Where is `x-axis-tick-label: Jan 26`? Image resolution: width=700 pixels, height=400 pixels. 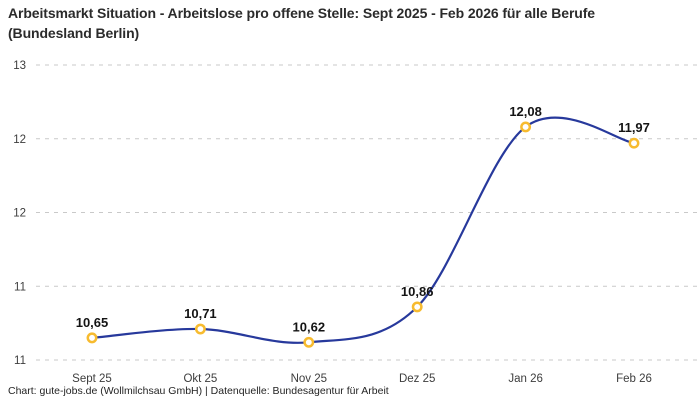
x-axis-tick-label: Jan 26 is located at coordinates (525, 379).